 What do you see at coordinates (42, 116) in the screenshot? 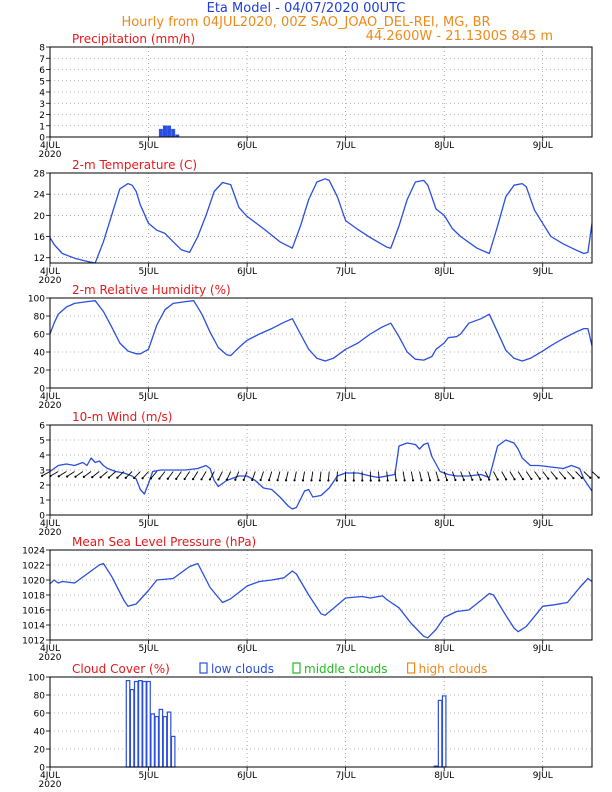
I see `y-tick-label: 2` at bounding box center [42, 116].